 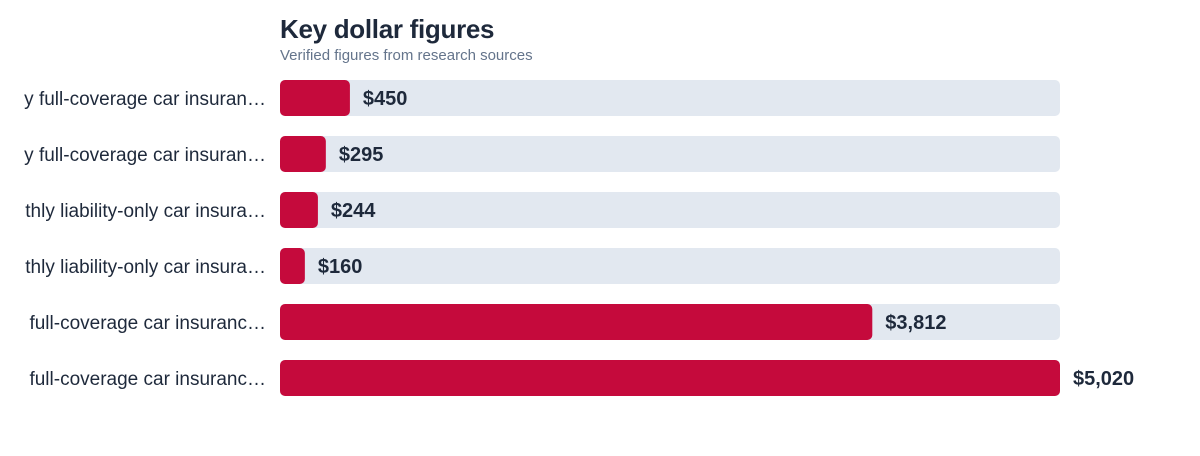 What do you see at coordinates (385, 99) in the screenshot?
I see `value-label: $450` at bounding box center [385, 99].